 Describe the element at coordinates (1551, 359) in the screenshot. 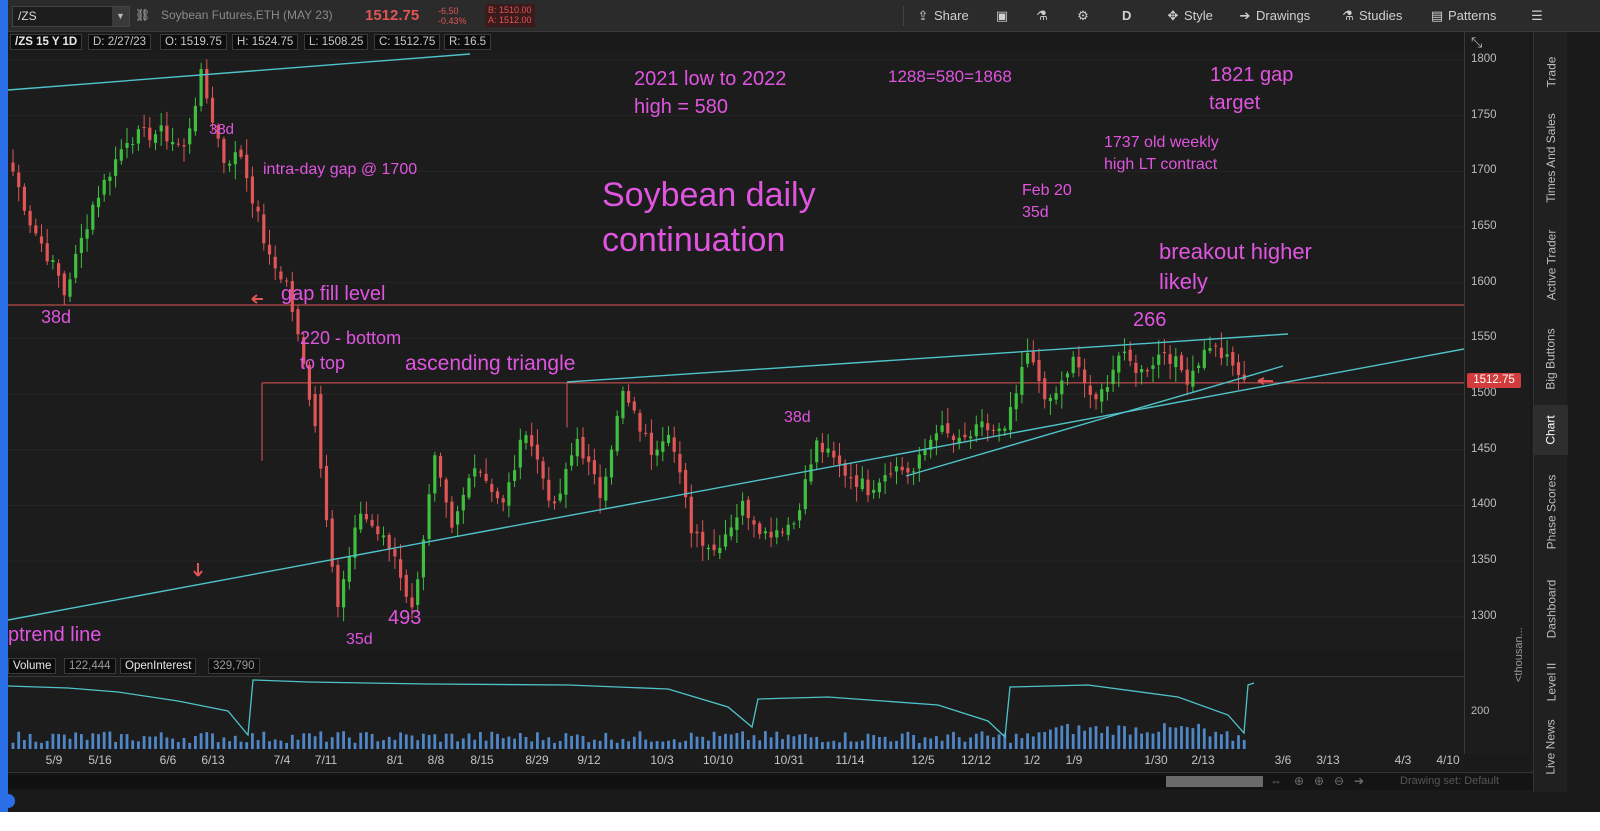

I see `side-tab-big-buttons: Big Buttons` at that location.